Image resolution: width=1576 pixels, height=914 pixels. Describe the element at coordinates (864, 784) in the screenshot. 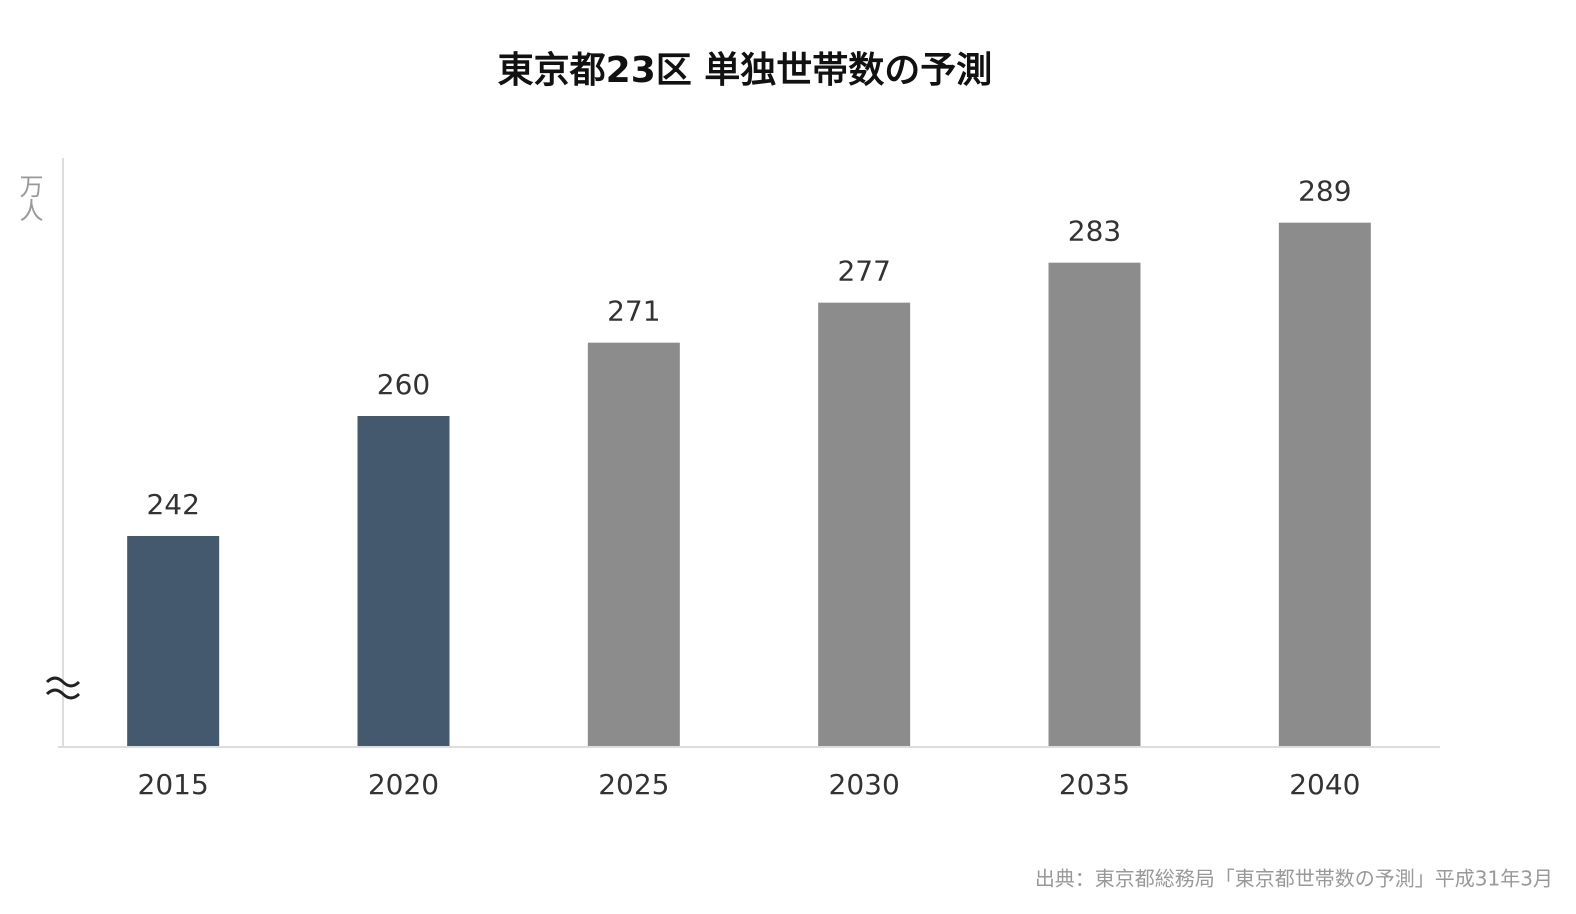

I see `x-tick-label: 2030` at that location.